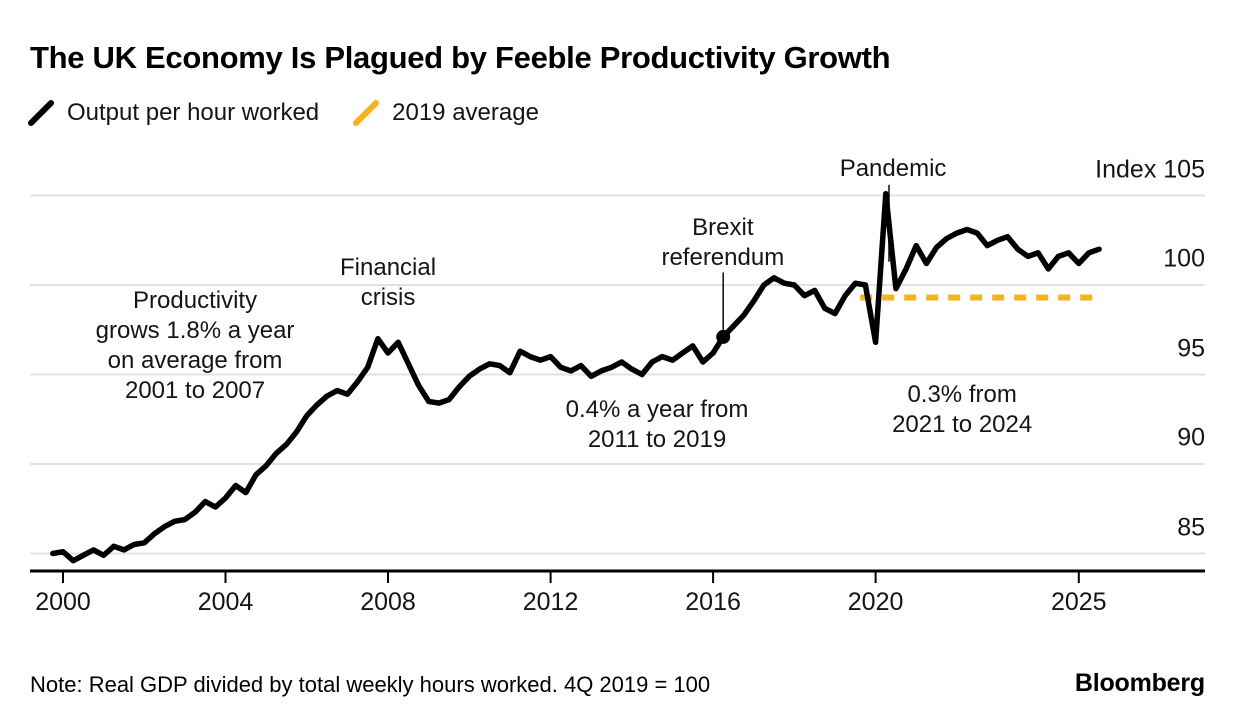 The image size is (1236, 722). What do you see at coordinates (1184, 258) in the screenshot?
I see `y-tick-label-100: 100` at bounding box center [1184, 258].